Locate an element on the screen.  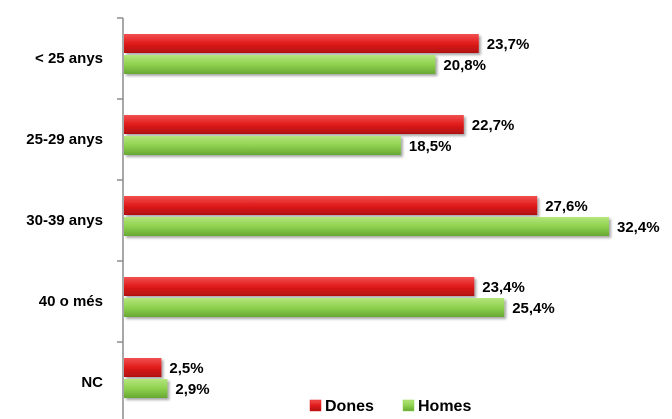
data-label-homes-25-anys: 20,8% is located at coordinates (464, 65).